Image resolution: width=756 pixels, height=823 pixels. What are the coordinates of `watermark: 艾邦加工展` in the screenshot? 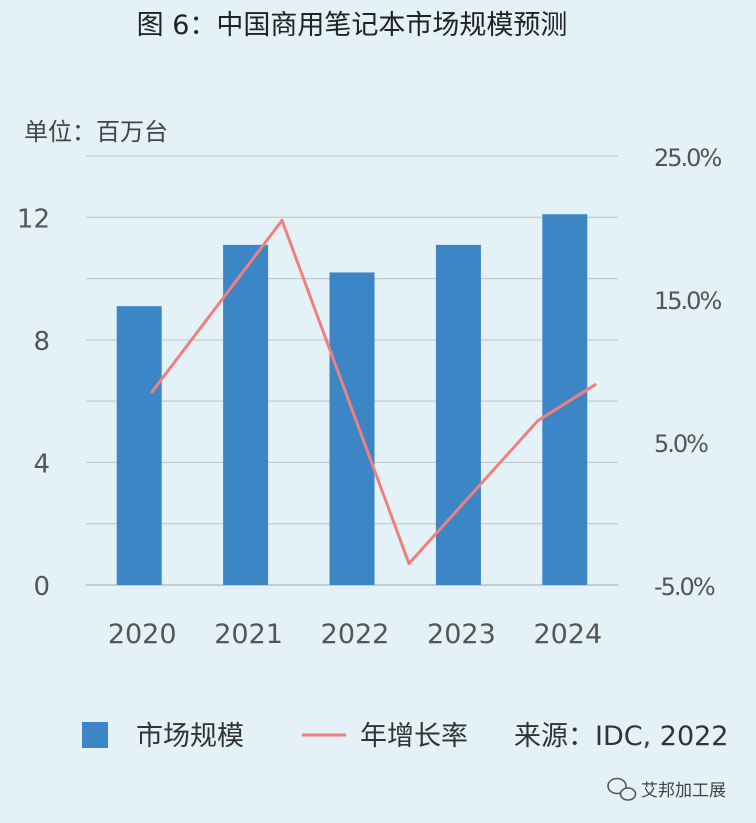 It's located at (666, 789).